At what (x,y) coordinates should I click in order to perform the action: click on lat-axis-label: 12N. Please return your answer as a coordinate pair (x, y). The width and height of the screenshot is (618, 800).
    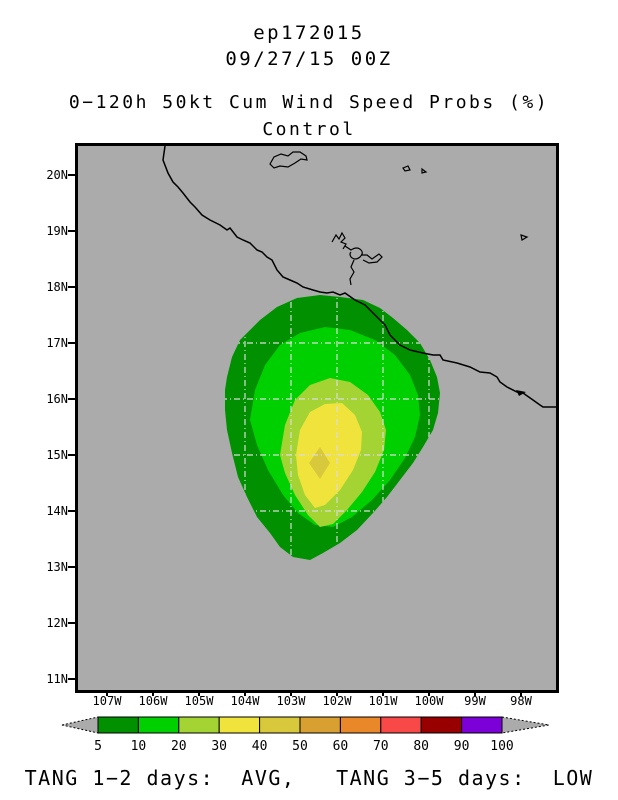
    Looking at the image, I should click on (57, 623).